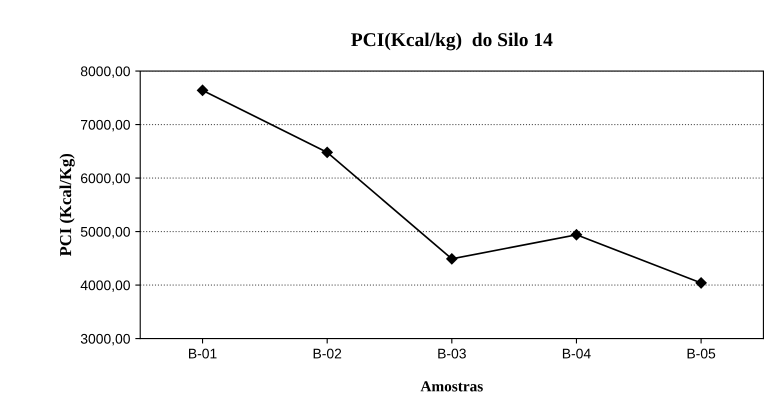 The width and height of the screenshot is (779, 418). What do you see at coordinates (328, 353) in the screenshot?
I see `x-tick-label: B-02` at bounding box center [328, 353].